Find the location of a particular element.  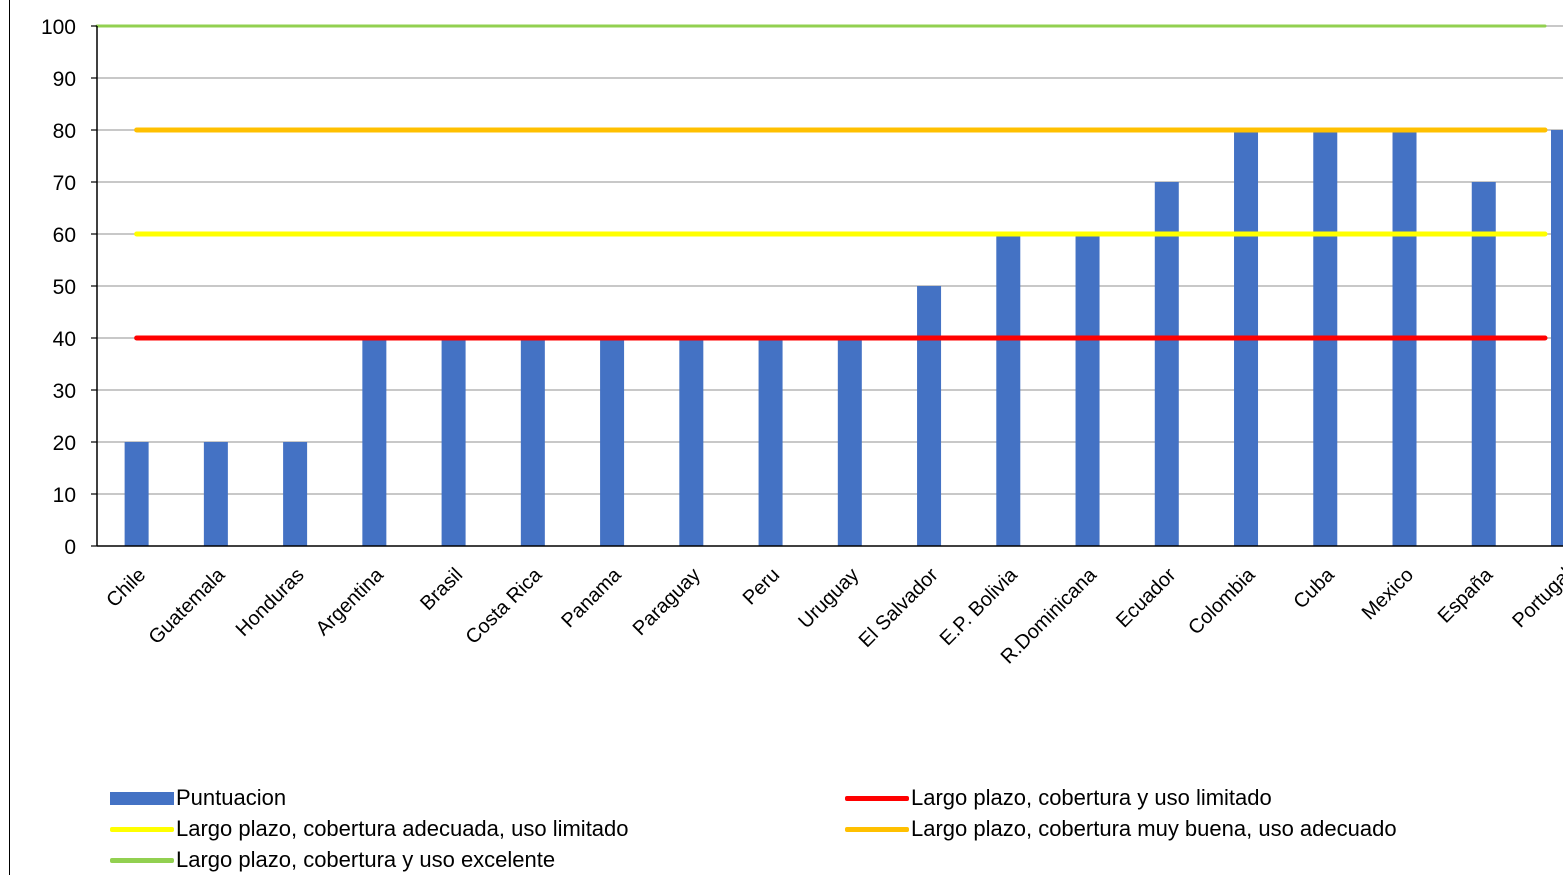

y-tick-label: 100 is located at coordinates (58, 27).